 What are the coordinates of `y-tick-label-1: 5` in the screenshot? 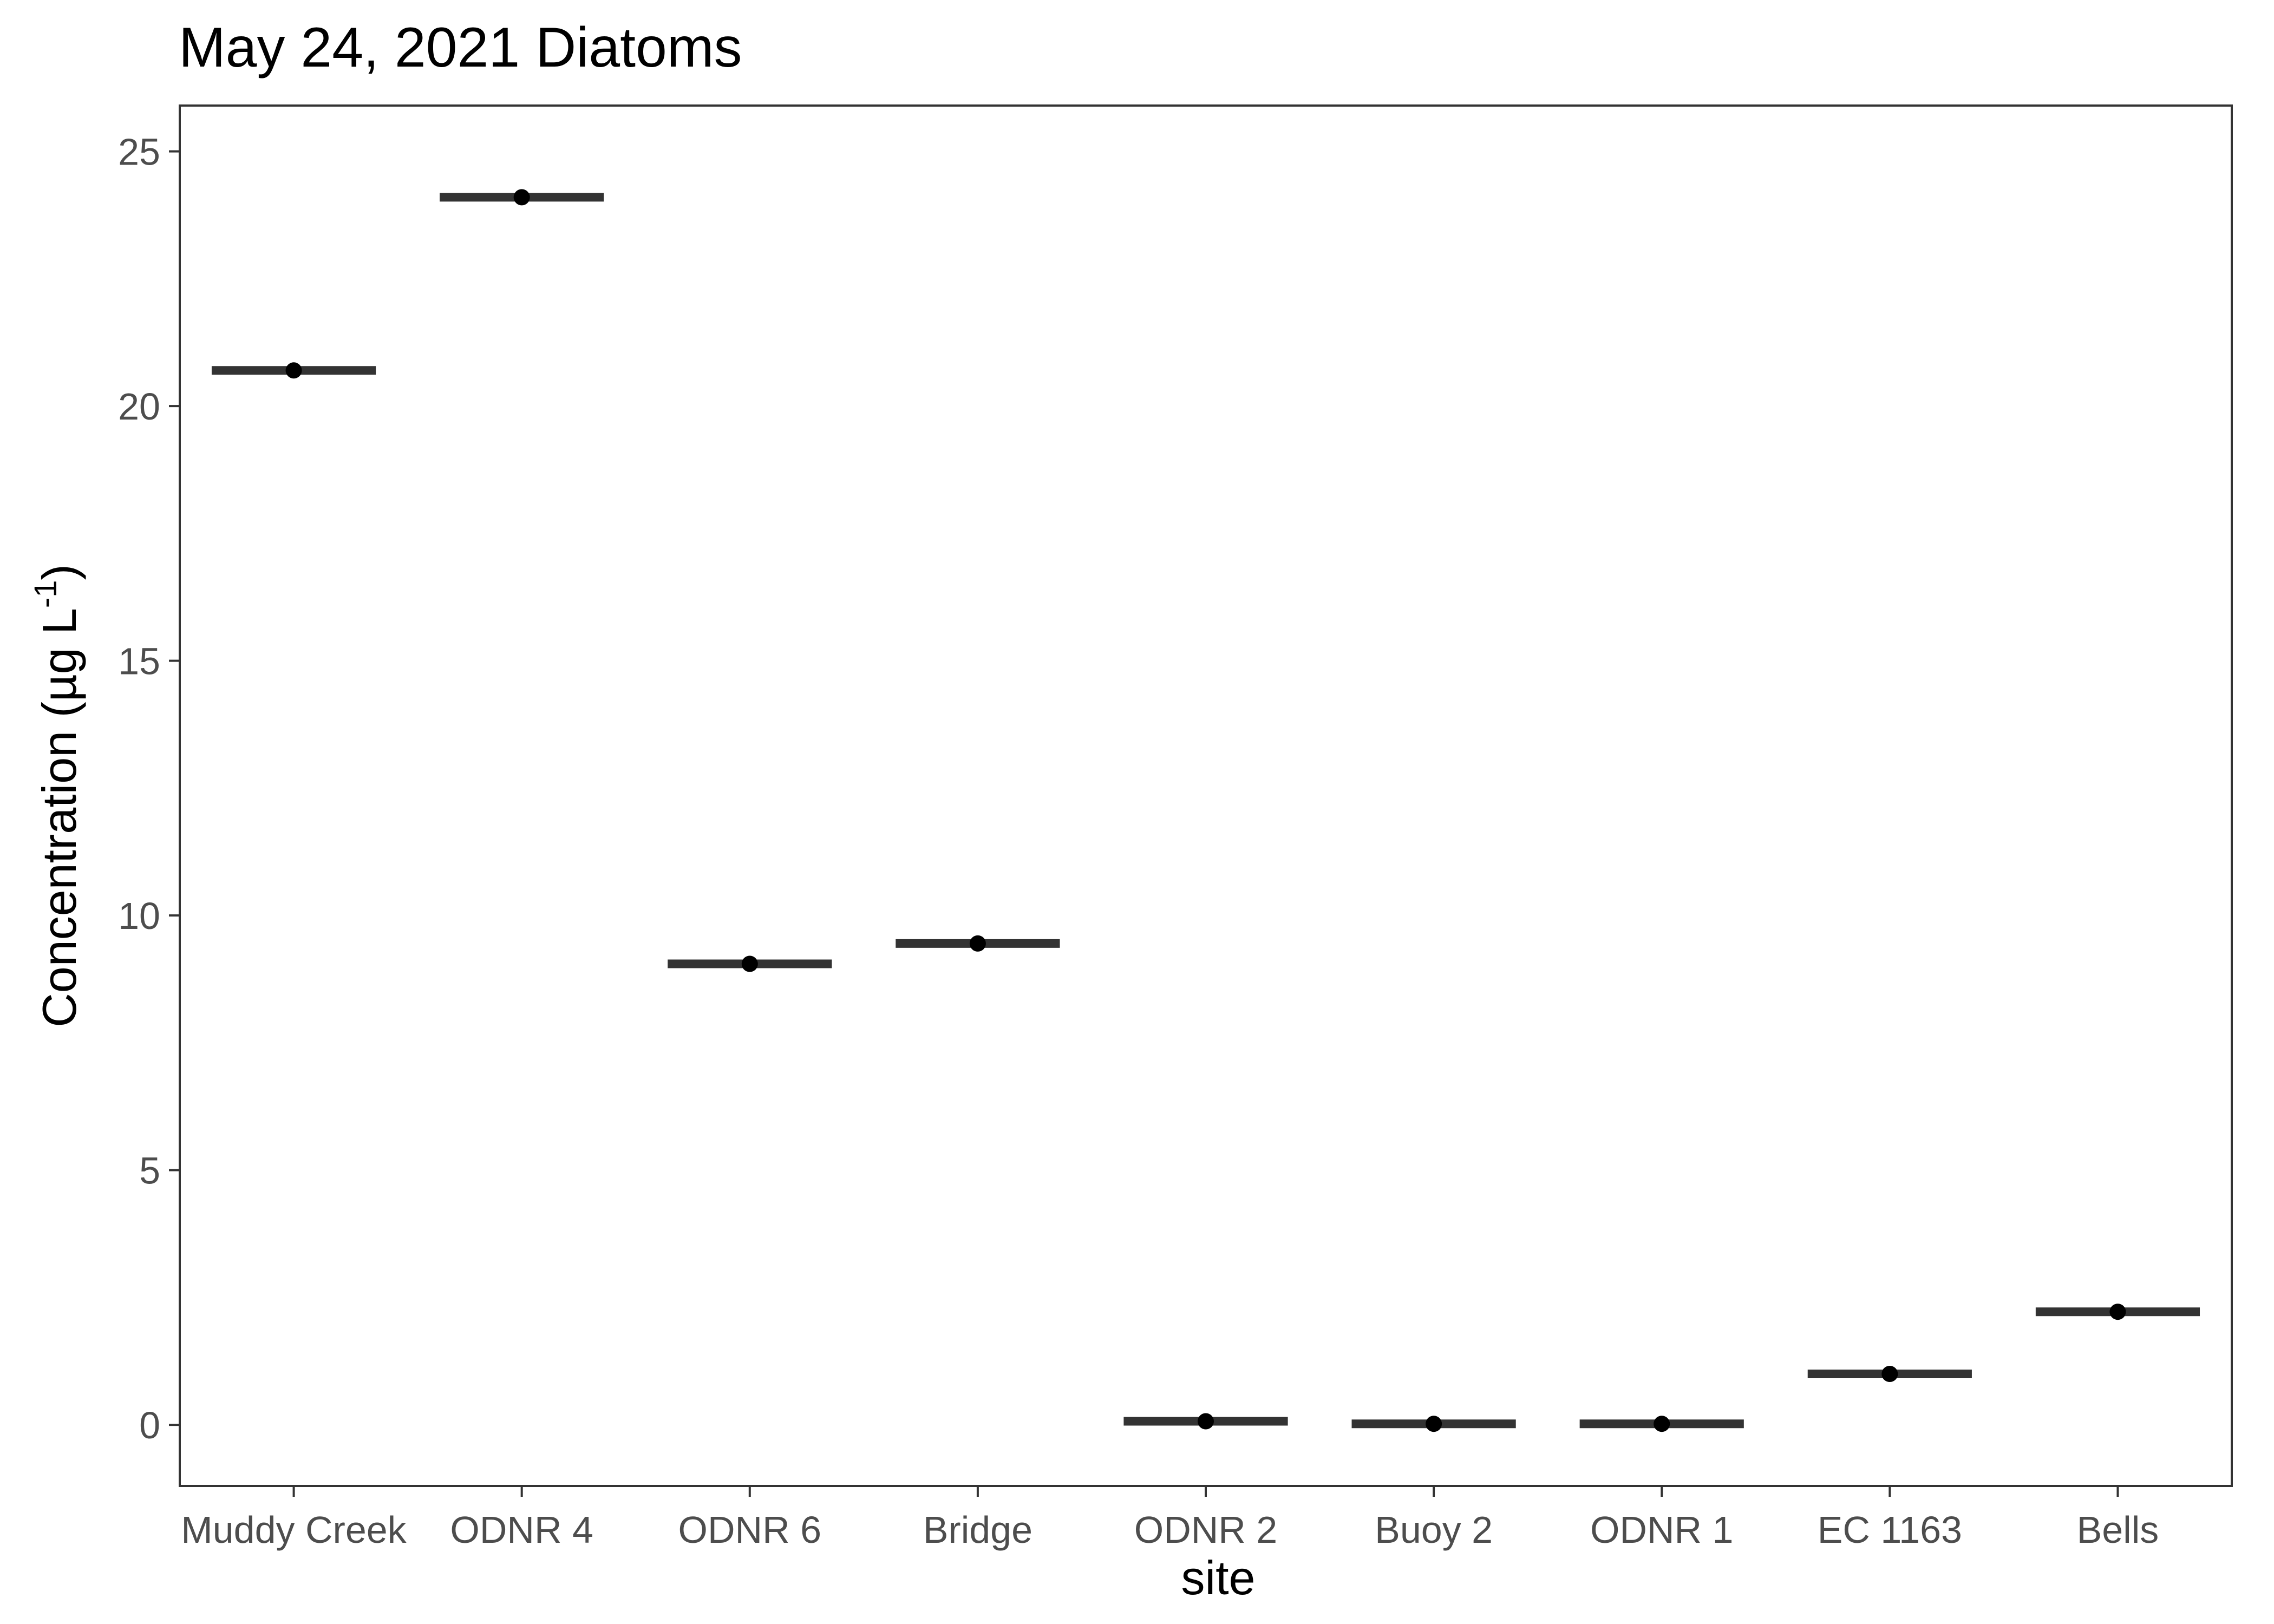 It's located at (150, 1171).